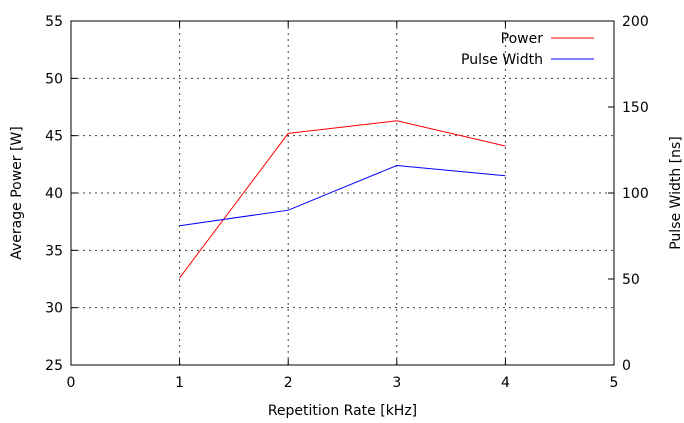  I want to click on legend: Power Pulse Width, so click(527, 49).